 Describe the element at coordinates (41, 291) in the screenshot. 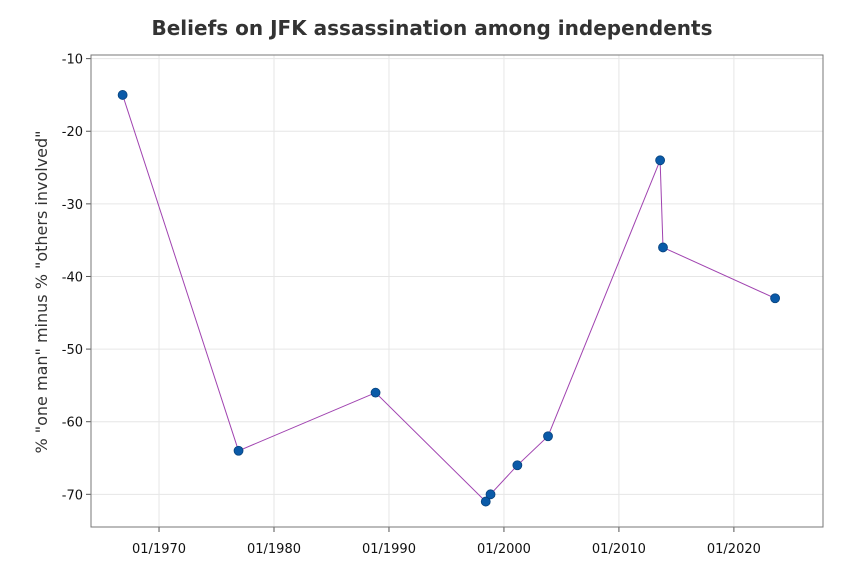

I see `y-axis-label: % "one man" minus % "others involved"` at that location.